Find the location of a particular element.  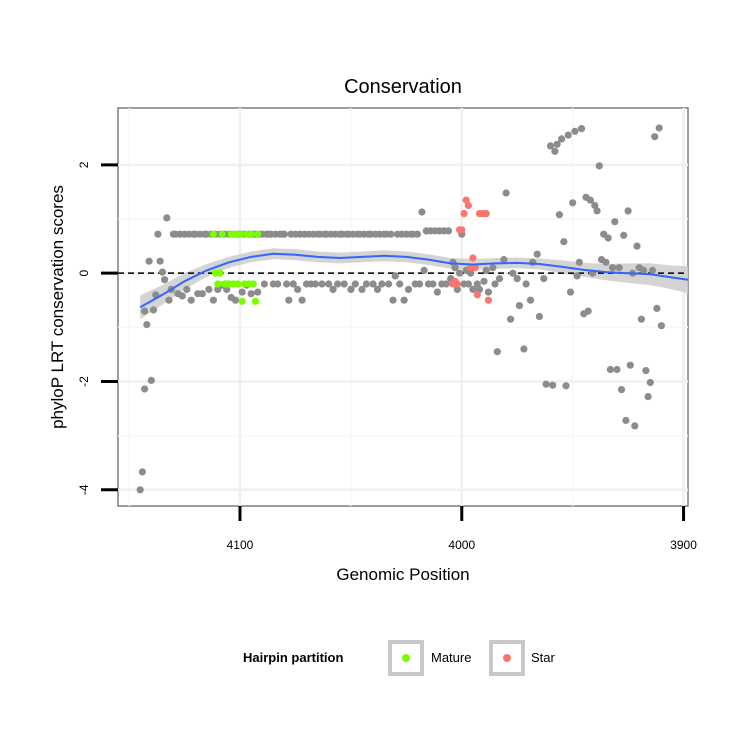

y-axis: -4 -2 0 2 is located at coordinates (97, 328).